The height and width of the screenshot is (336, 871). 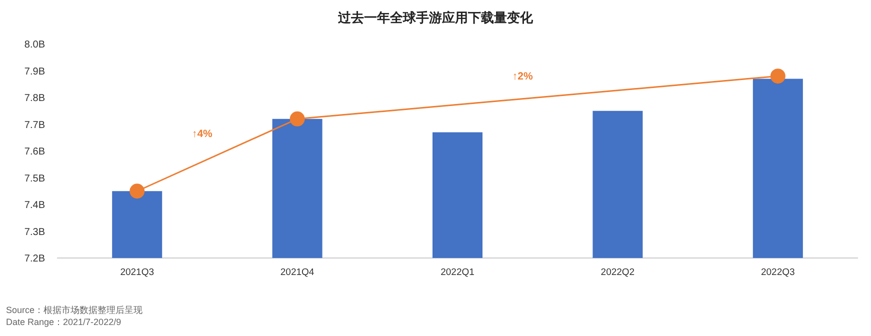 What do you see at coordinates (523, 76) in the screenshot?
I see `annotation: ↑2%` at bounding box center [523, 76].